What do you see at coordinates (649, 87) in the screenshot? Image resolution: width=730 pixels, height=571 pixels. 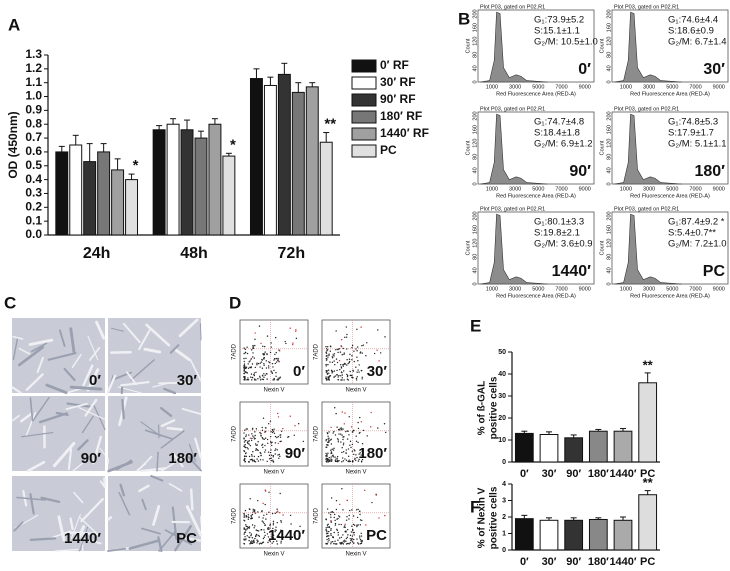 I see `x-tick-label: 3000` at bounding box center [649, 87].